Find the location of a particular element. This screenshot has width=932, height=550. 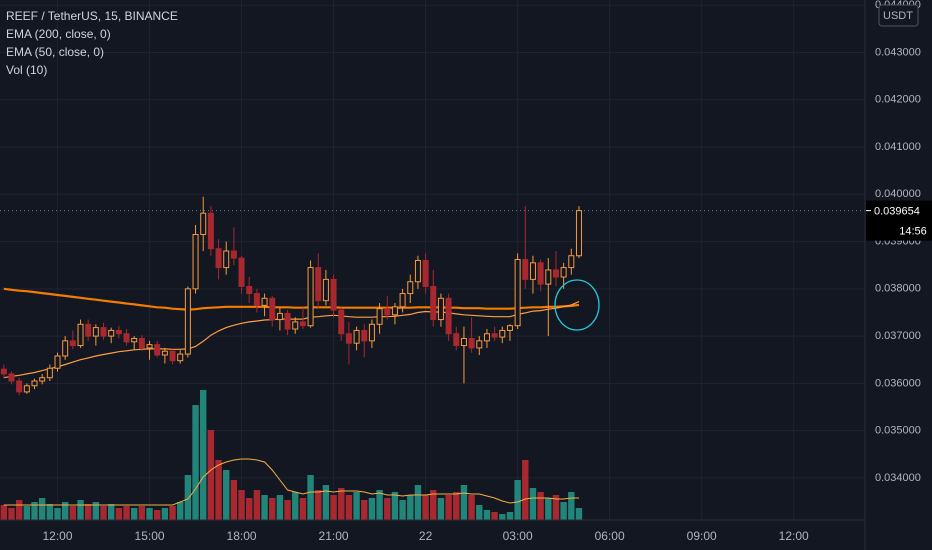

currency-label: USDT is located at coordinates (898, 16).